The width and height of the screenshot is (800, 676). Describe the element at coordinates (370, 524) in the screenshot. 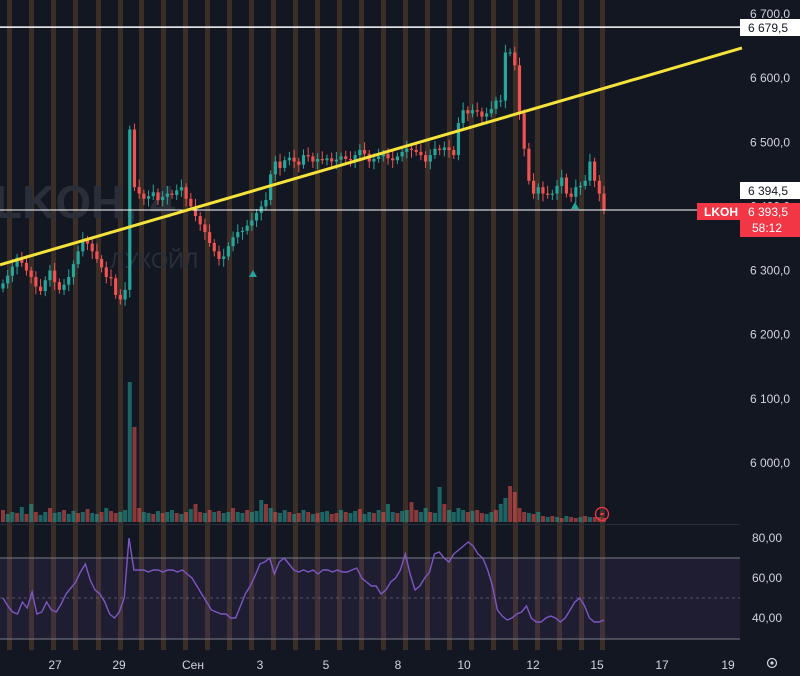

I see `pane-separator` at that location.